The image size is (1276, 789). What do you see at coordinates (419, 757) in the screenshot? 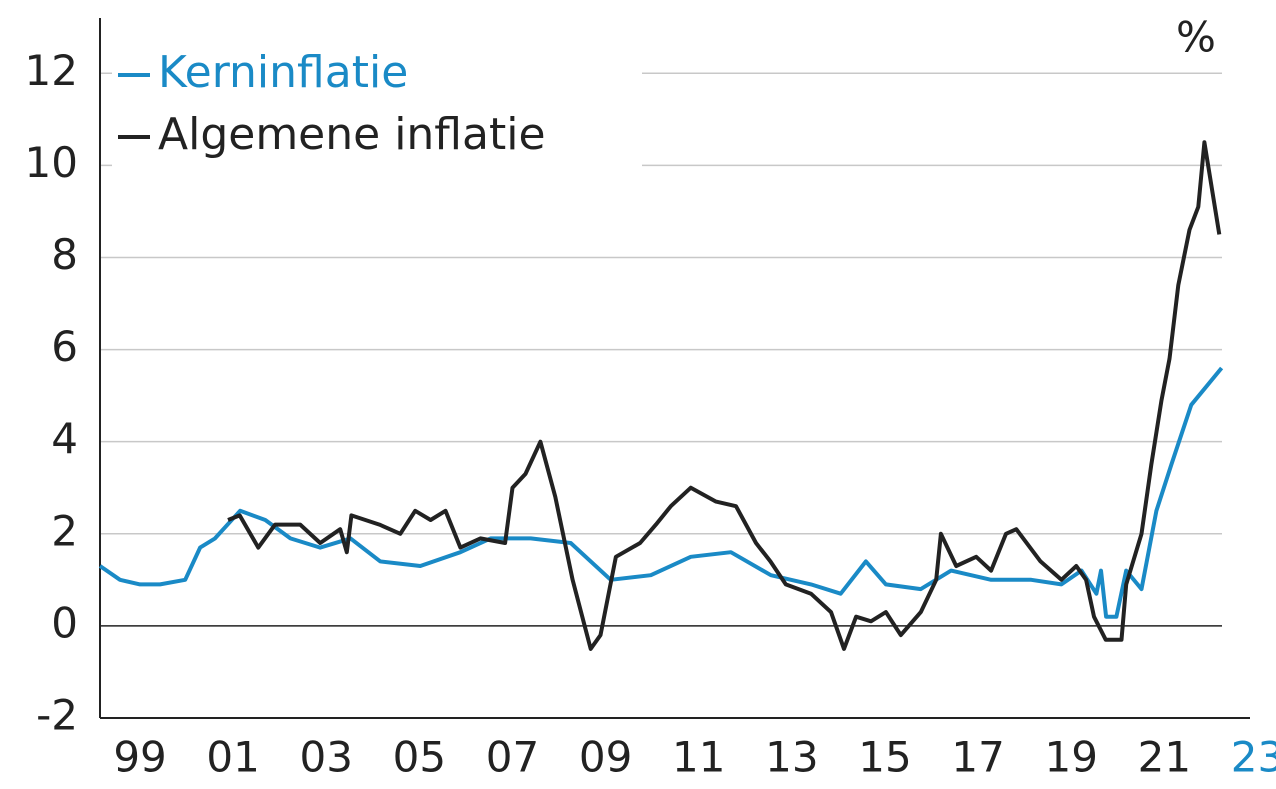
I see `x-tick-label: 05` at bounding box center [419, 757].